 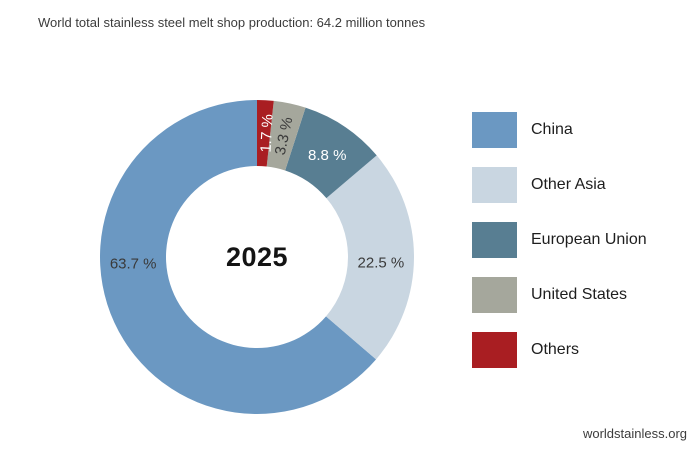 I want to click on legend-item-china: China, so click(x=559, y=130).